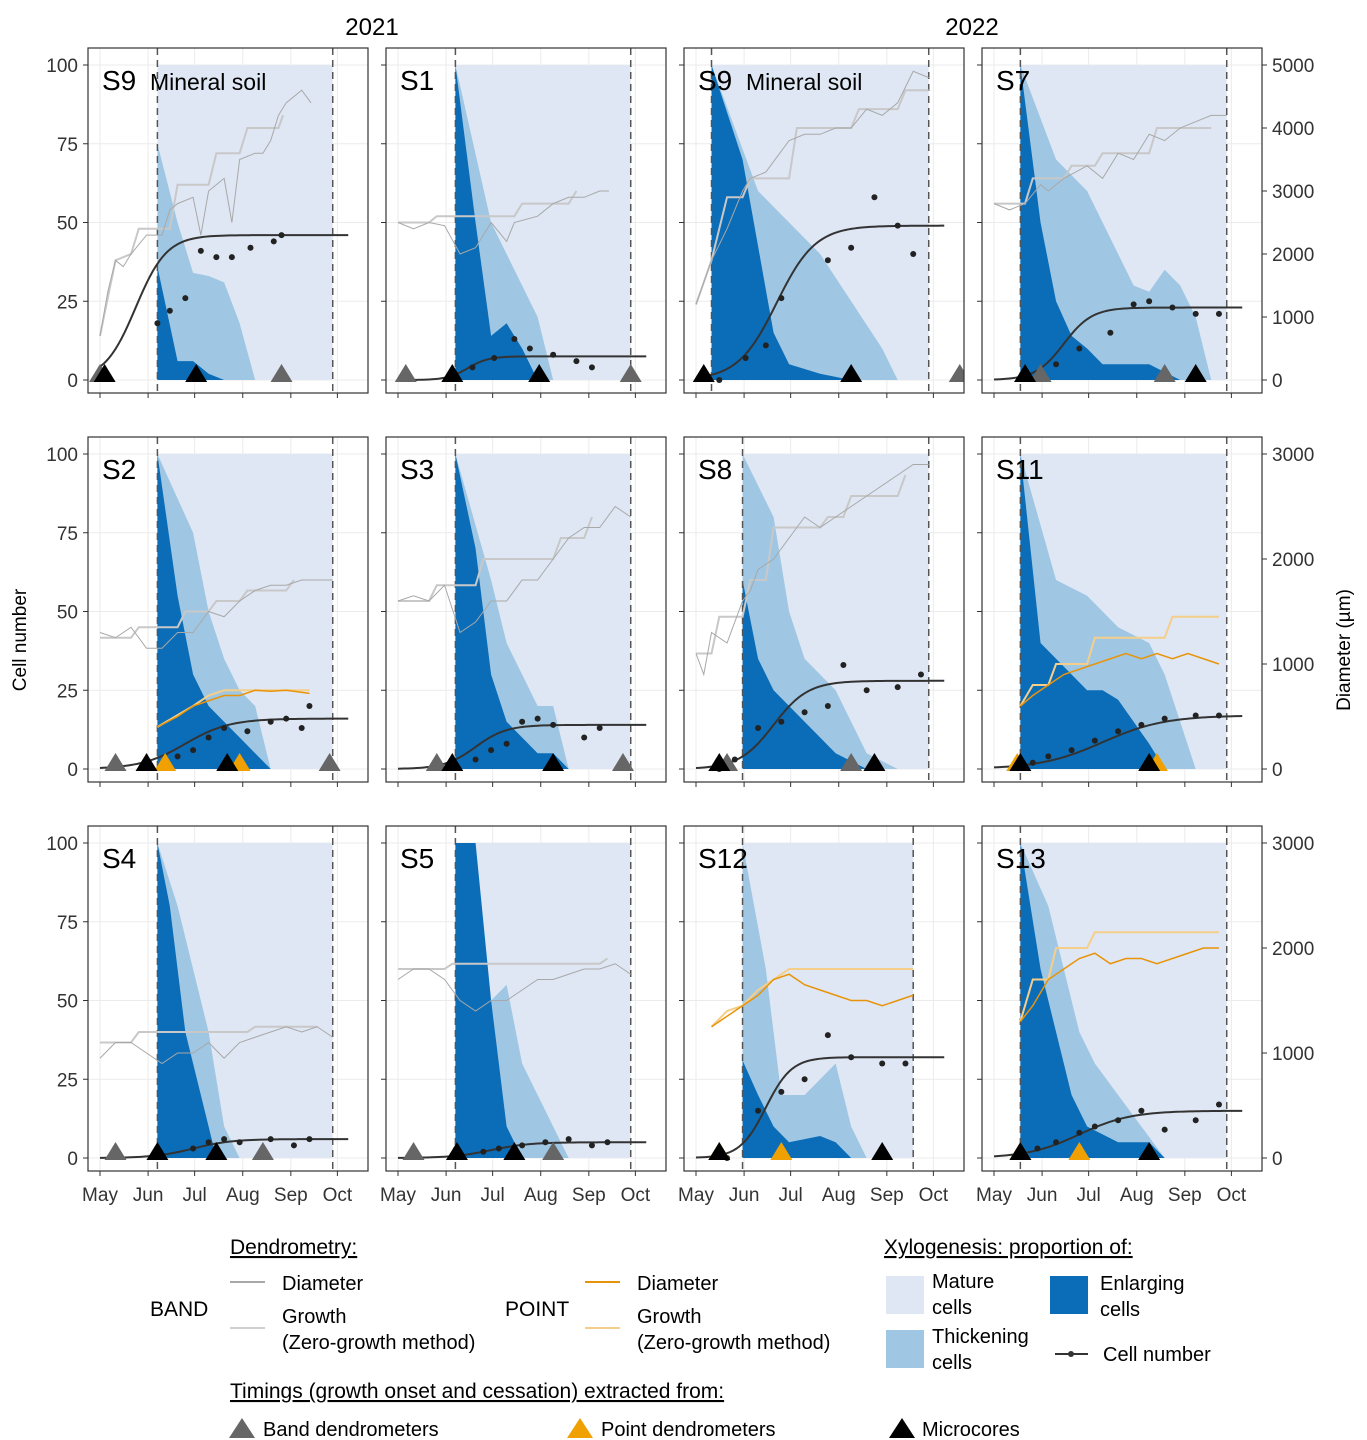 Image resolution: width=1367 pixels, height=1440 pixels. I want to click on panel-S5-2021: S5, so click(526, 998).